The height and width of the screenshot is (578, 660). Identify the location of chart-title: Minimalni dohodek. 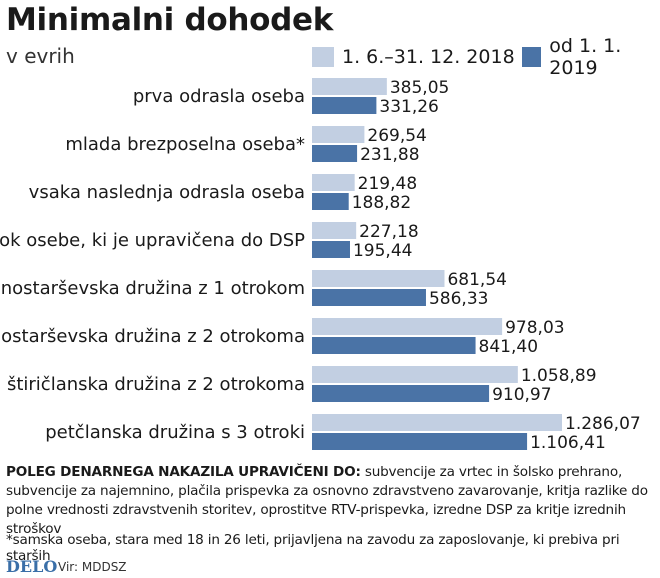
(170, 20).